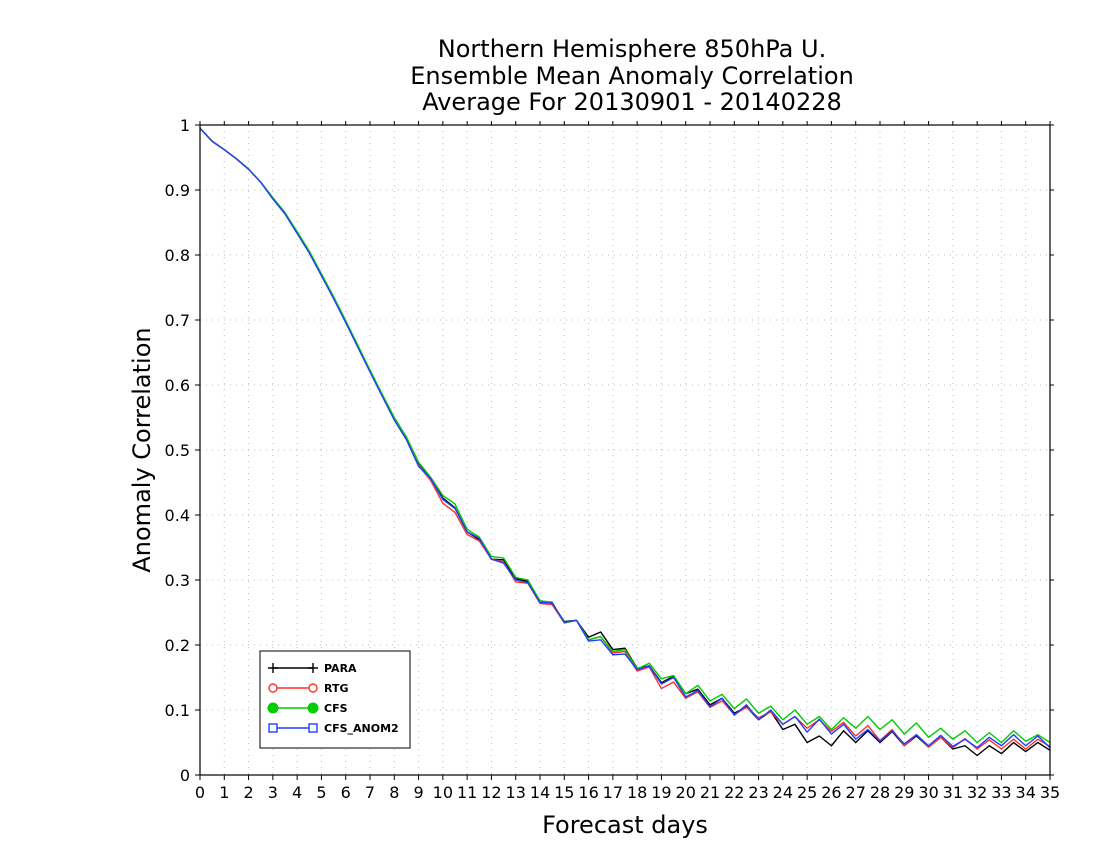 The width and height of the screenshot is (1100, 850). What do you see at coordinates (637, 792) in the screenshot?
I see `x-tick-label: 18` at bounding box center [637, 792].